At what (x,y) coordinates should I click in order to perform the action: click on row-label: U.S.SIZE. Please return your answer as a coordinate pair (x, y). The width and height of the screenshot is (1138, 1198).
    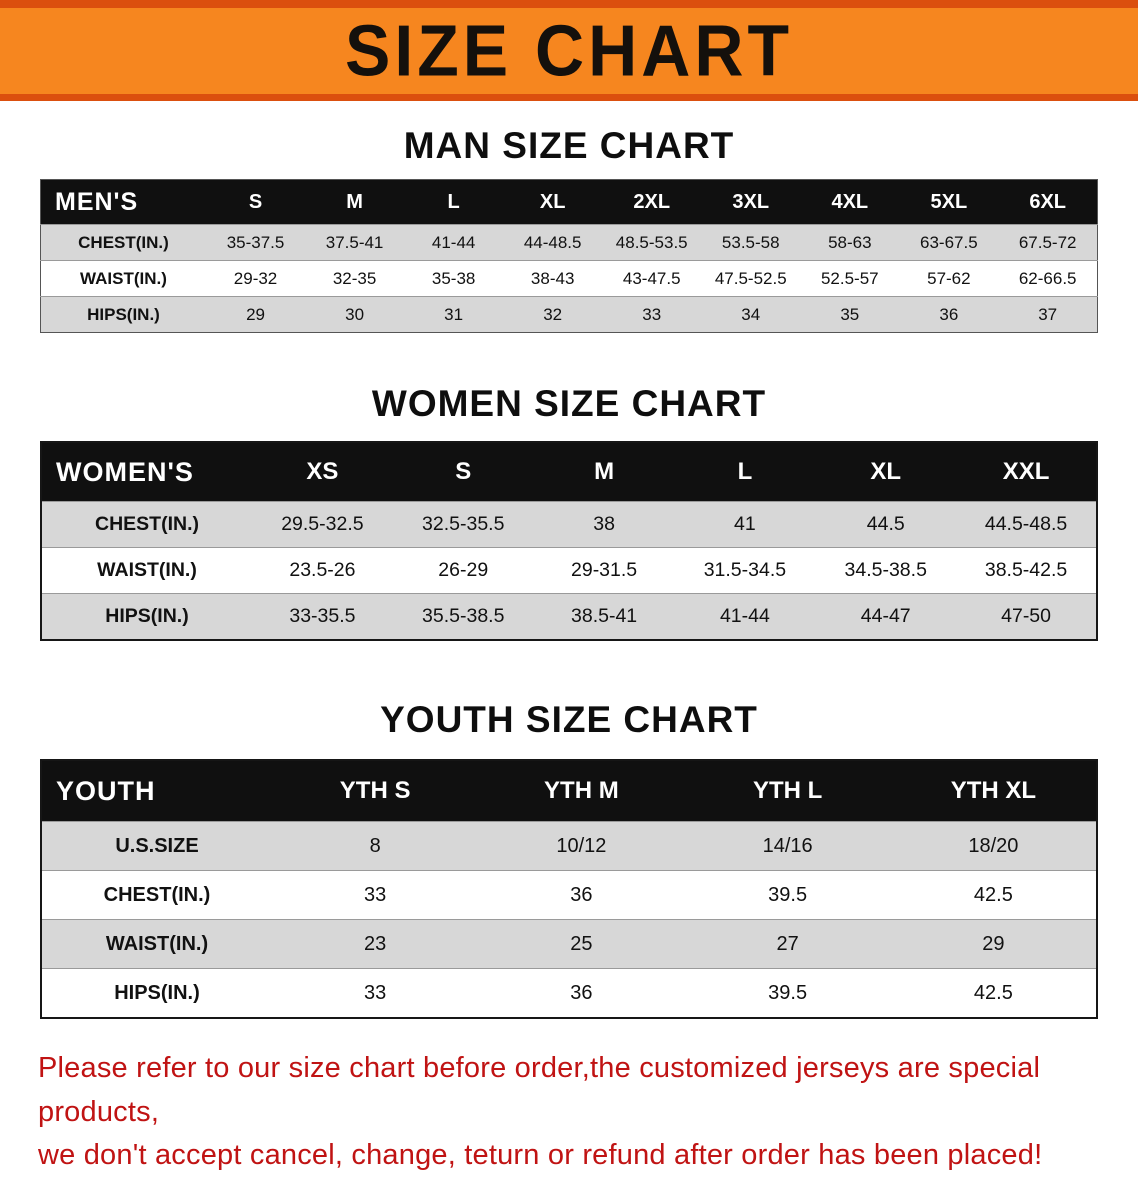
    Looking at the image, I should click on (156, 846).